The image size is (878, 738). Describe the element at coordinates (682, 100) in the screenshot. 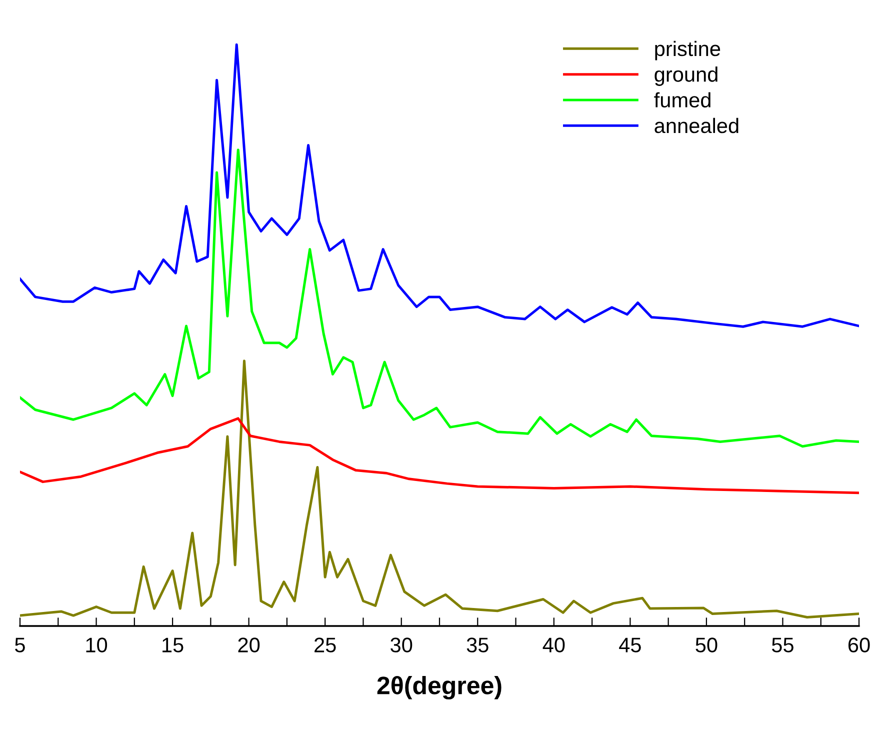

I see `legend-label: fumed` at that location.